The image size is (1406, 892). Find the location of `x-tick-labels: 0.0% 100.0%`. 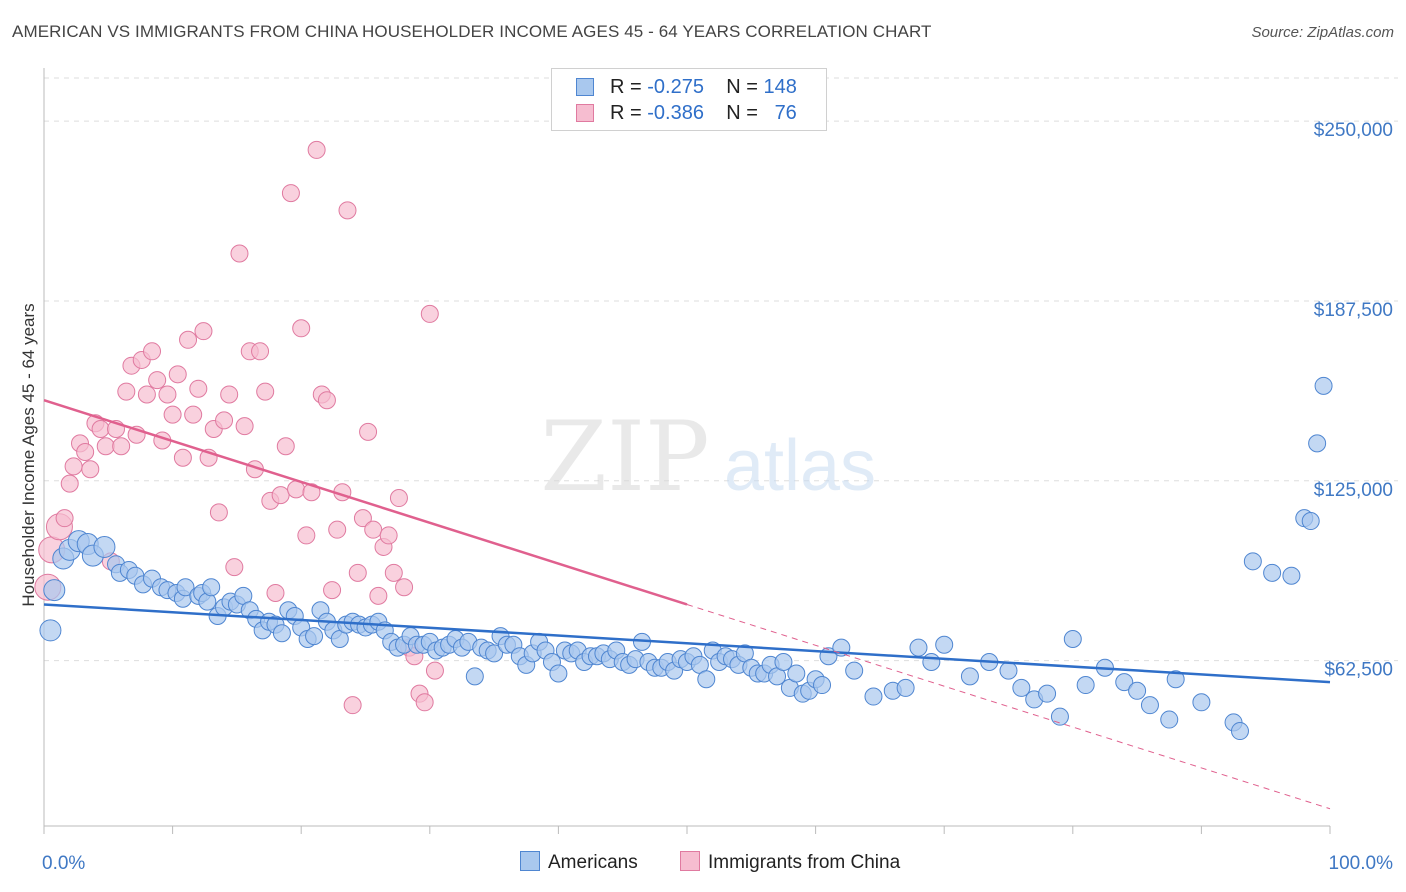

x-tick-labels: 0.0% 100.0% is located at coordinates (717, 863).